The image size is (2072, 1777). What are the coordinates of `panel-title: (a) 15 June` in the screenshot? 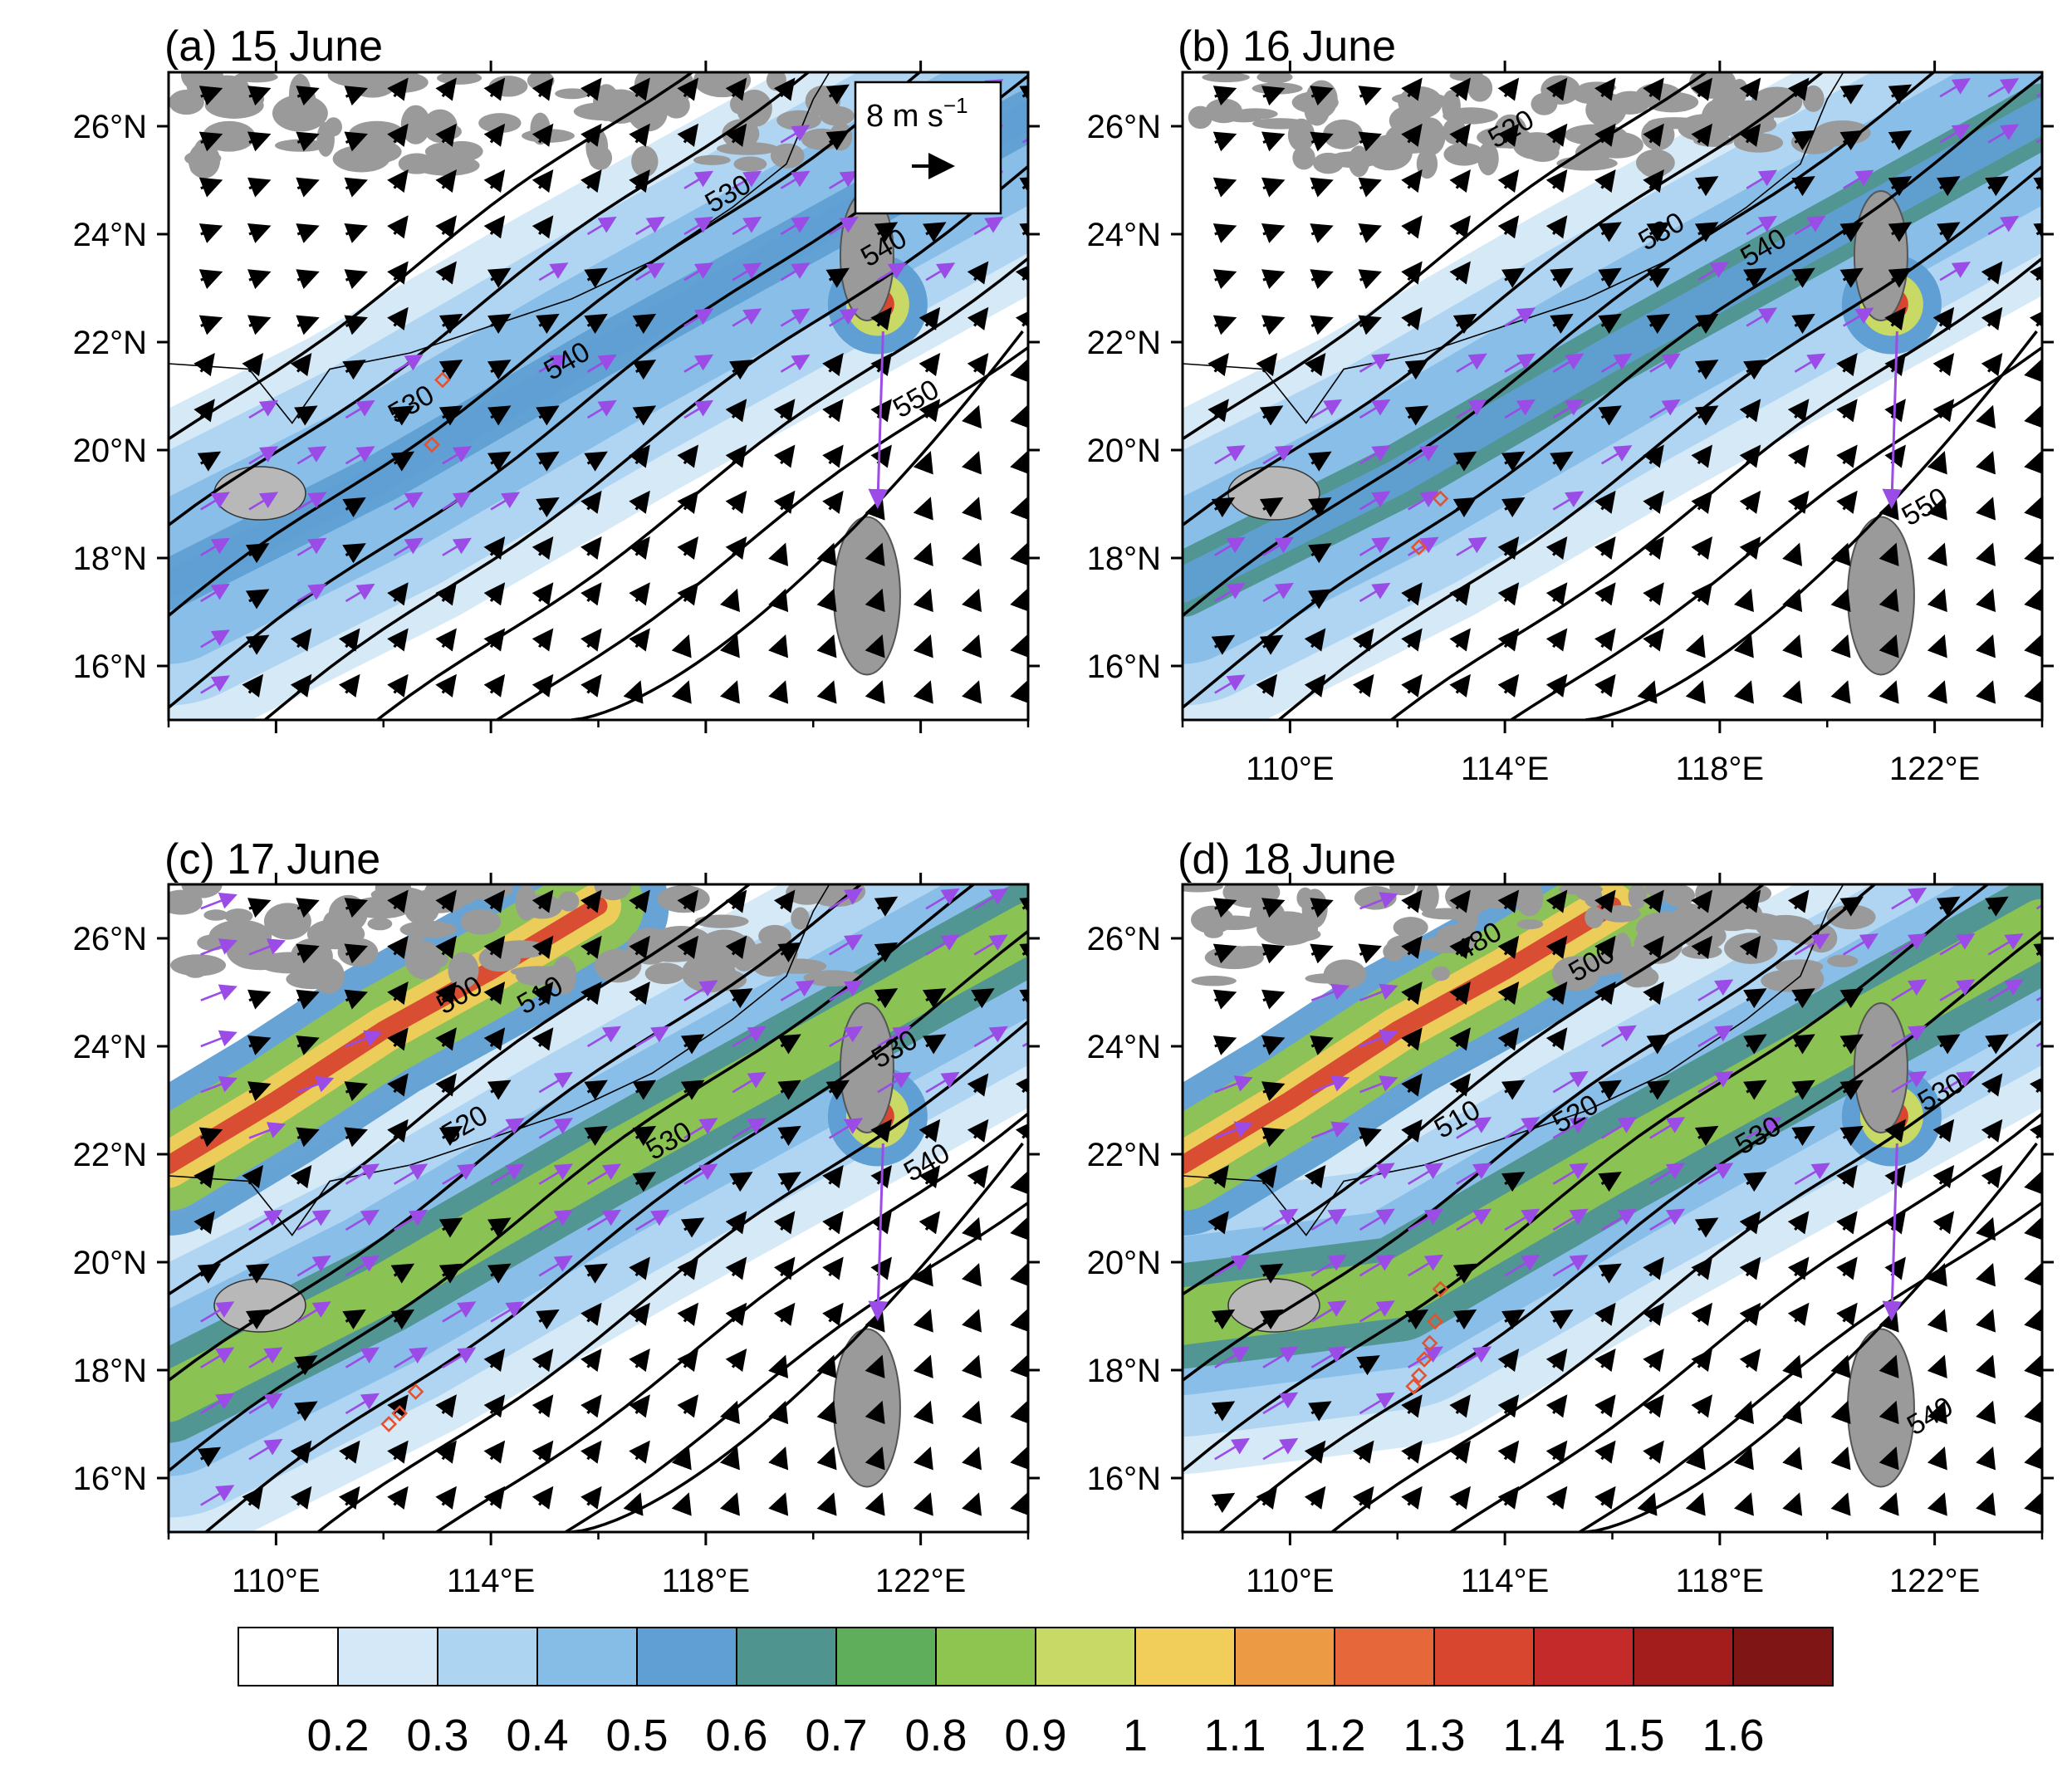 It's located at (273, 46).